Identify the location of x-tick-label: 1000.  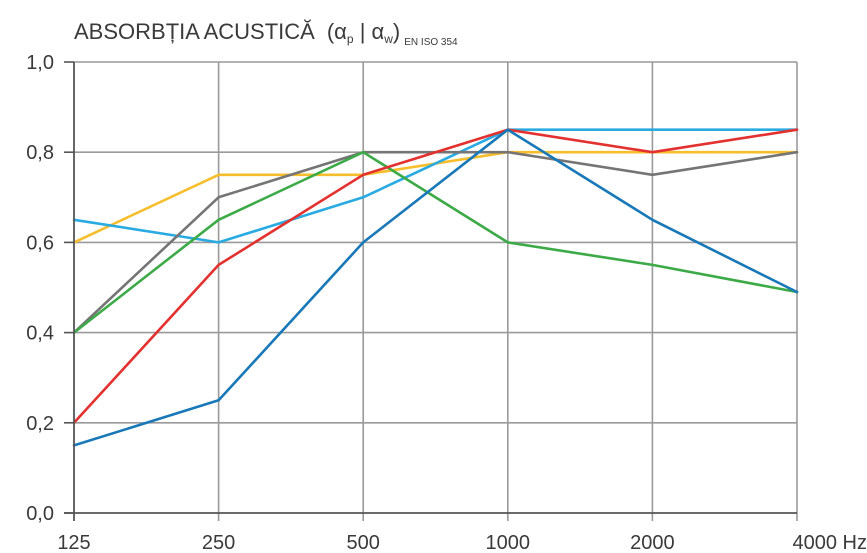
(508, 542).